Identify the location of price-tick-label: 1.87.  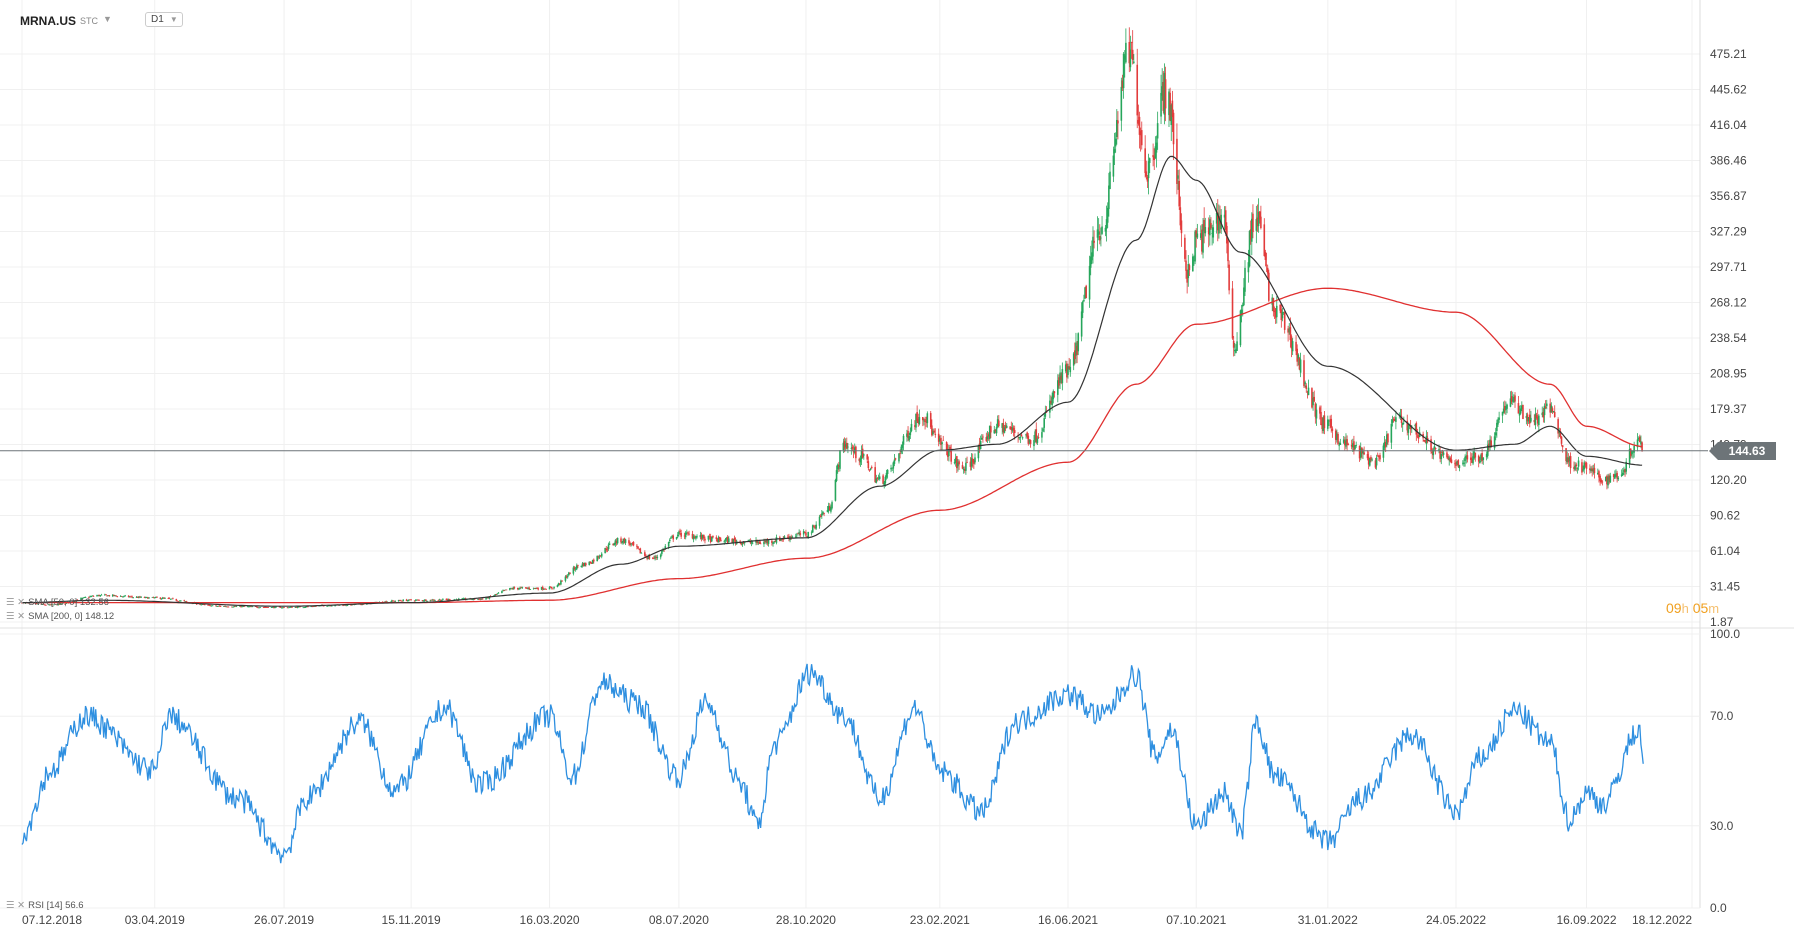
(1722, 622).